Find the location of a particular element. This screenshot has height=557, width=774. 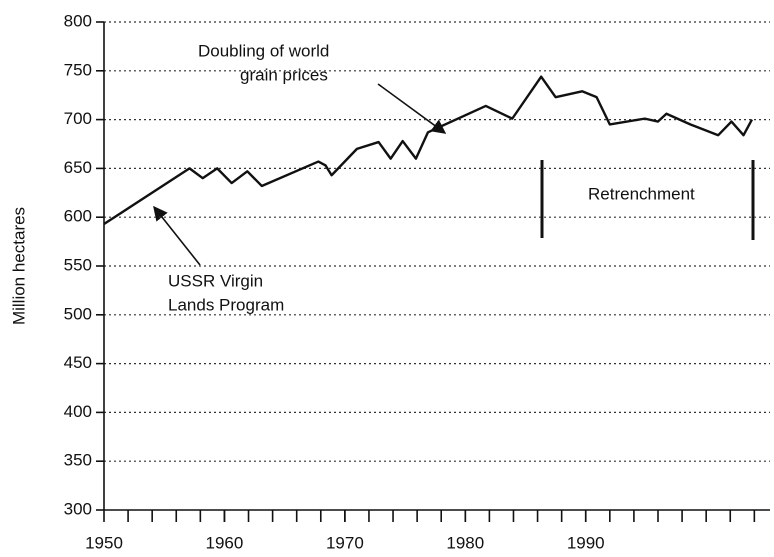

y-tick-label: 300 is located at coordinates (78, 508).